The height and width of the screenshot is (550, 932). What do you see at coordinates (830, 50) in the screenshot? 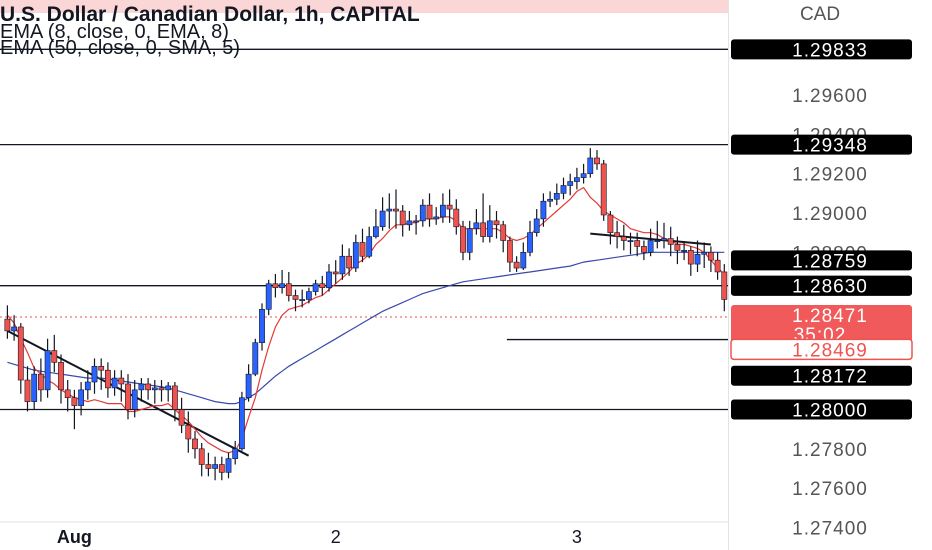
I see `level-price-tag: 1.29833` at bounding box center [830, 50].